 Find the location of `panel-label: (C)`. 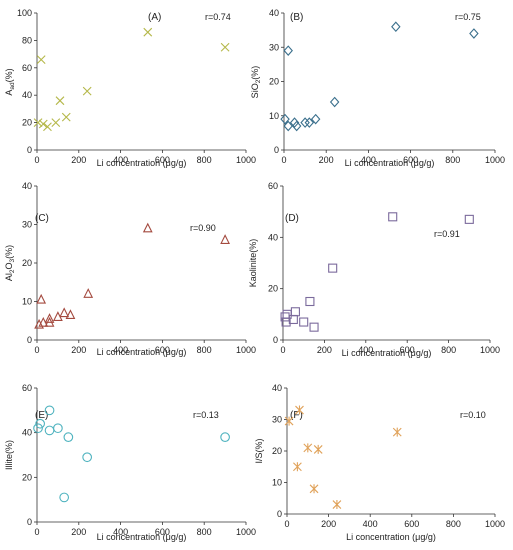

panel-label: (C) is located at coordinates (42, 218).